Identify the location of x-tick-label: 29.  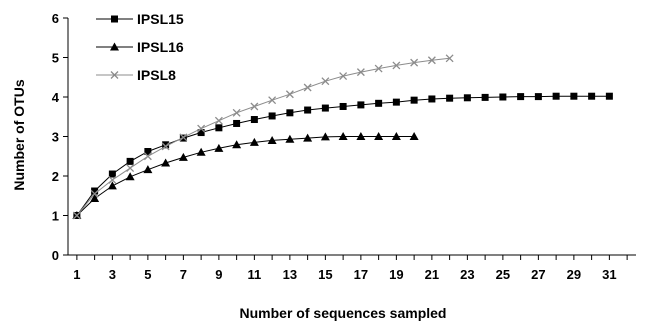
(574, 274).